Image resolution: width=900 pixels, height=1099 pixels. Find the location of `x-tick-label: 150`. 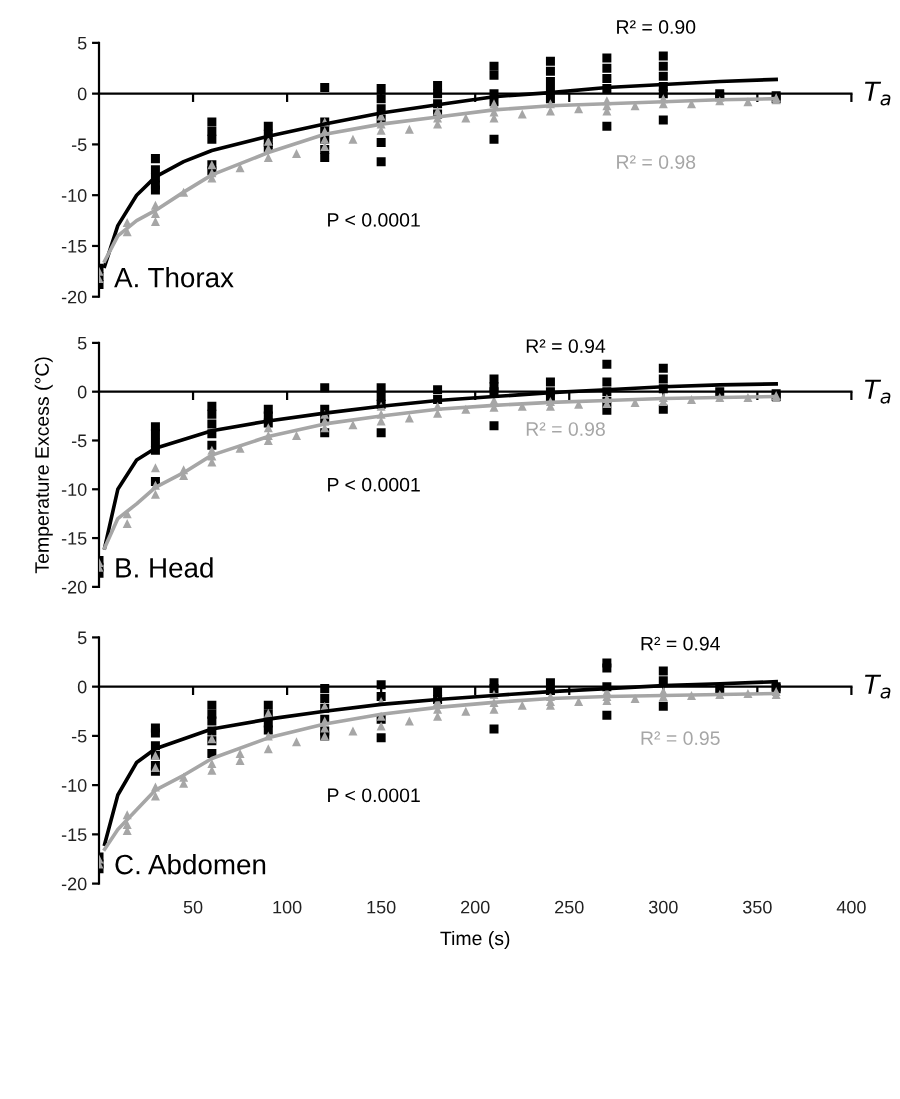

x-tick-label: 150 is located at coordinates (381, 907).